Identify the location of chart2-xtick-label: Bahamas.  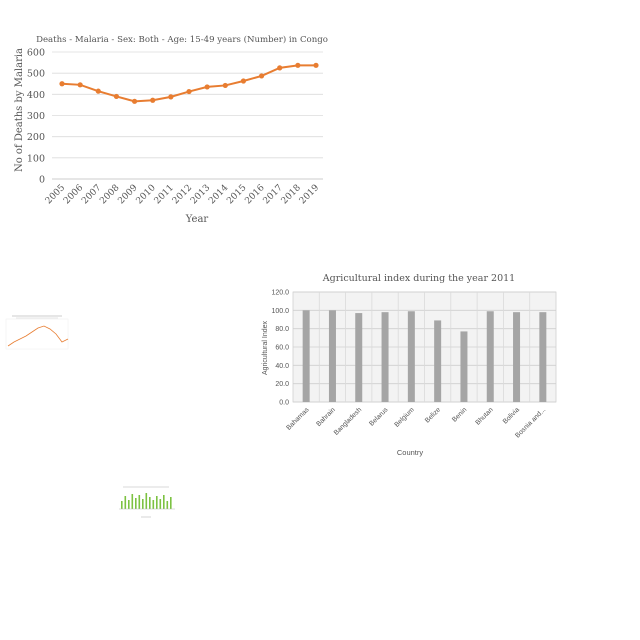
(298, 419).